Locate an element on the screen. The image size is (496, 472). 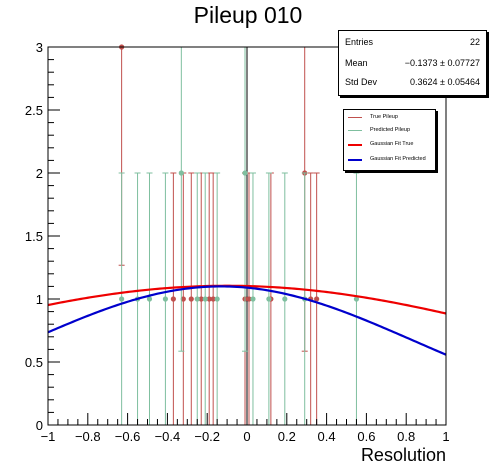
x-tick-label: −0.2 is located at coordinates (207, 436).